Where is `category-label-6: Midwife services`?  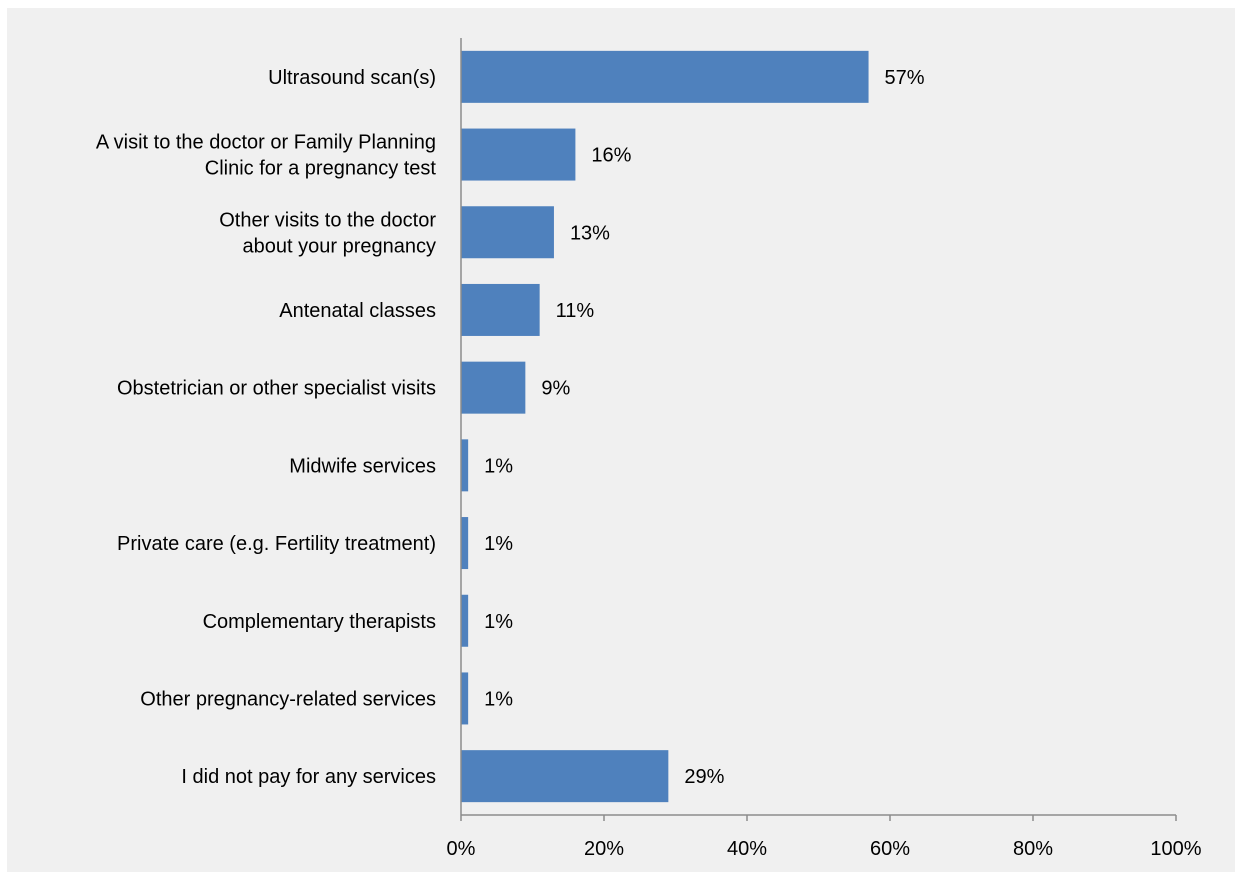
category-label-6: Midwife services is located at coordinates (362, 466).